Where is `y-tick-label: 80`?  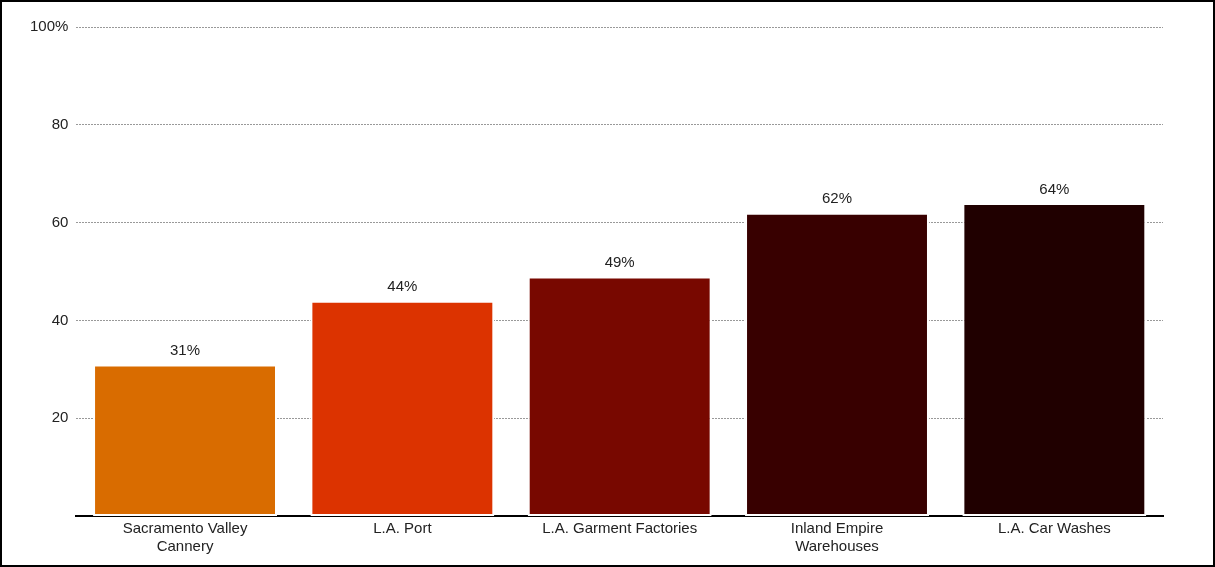
y-tick-label: 80 is located at coordinates (60, 123).